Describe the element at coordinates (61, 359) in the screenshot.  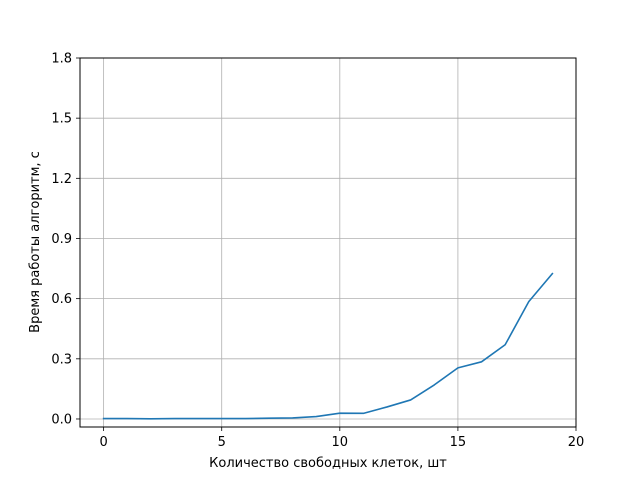
I see `y-tick-label: 0.3` at that location.